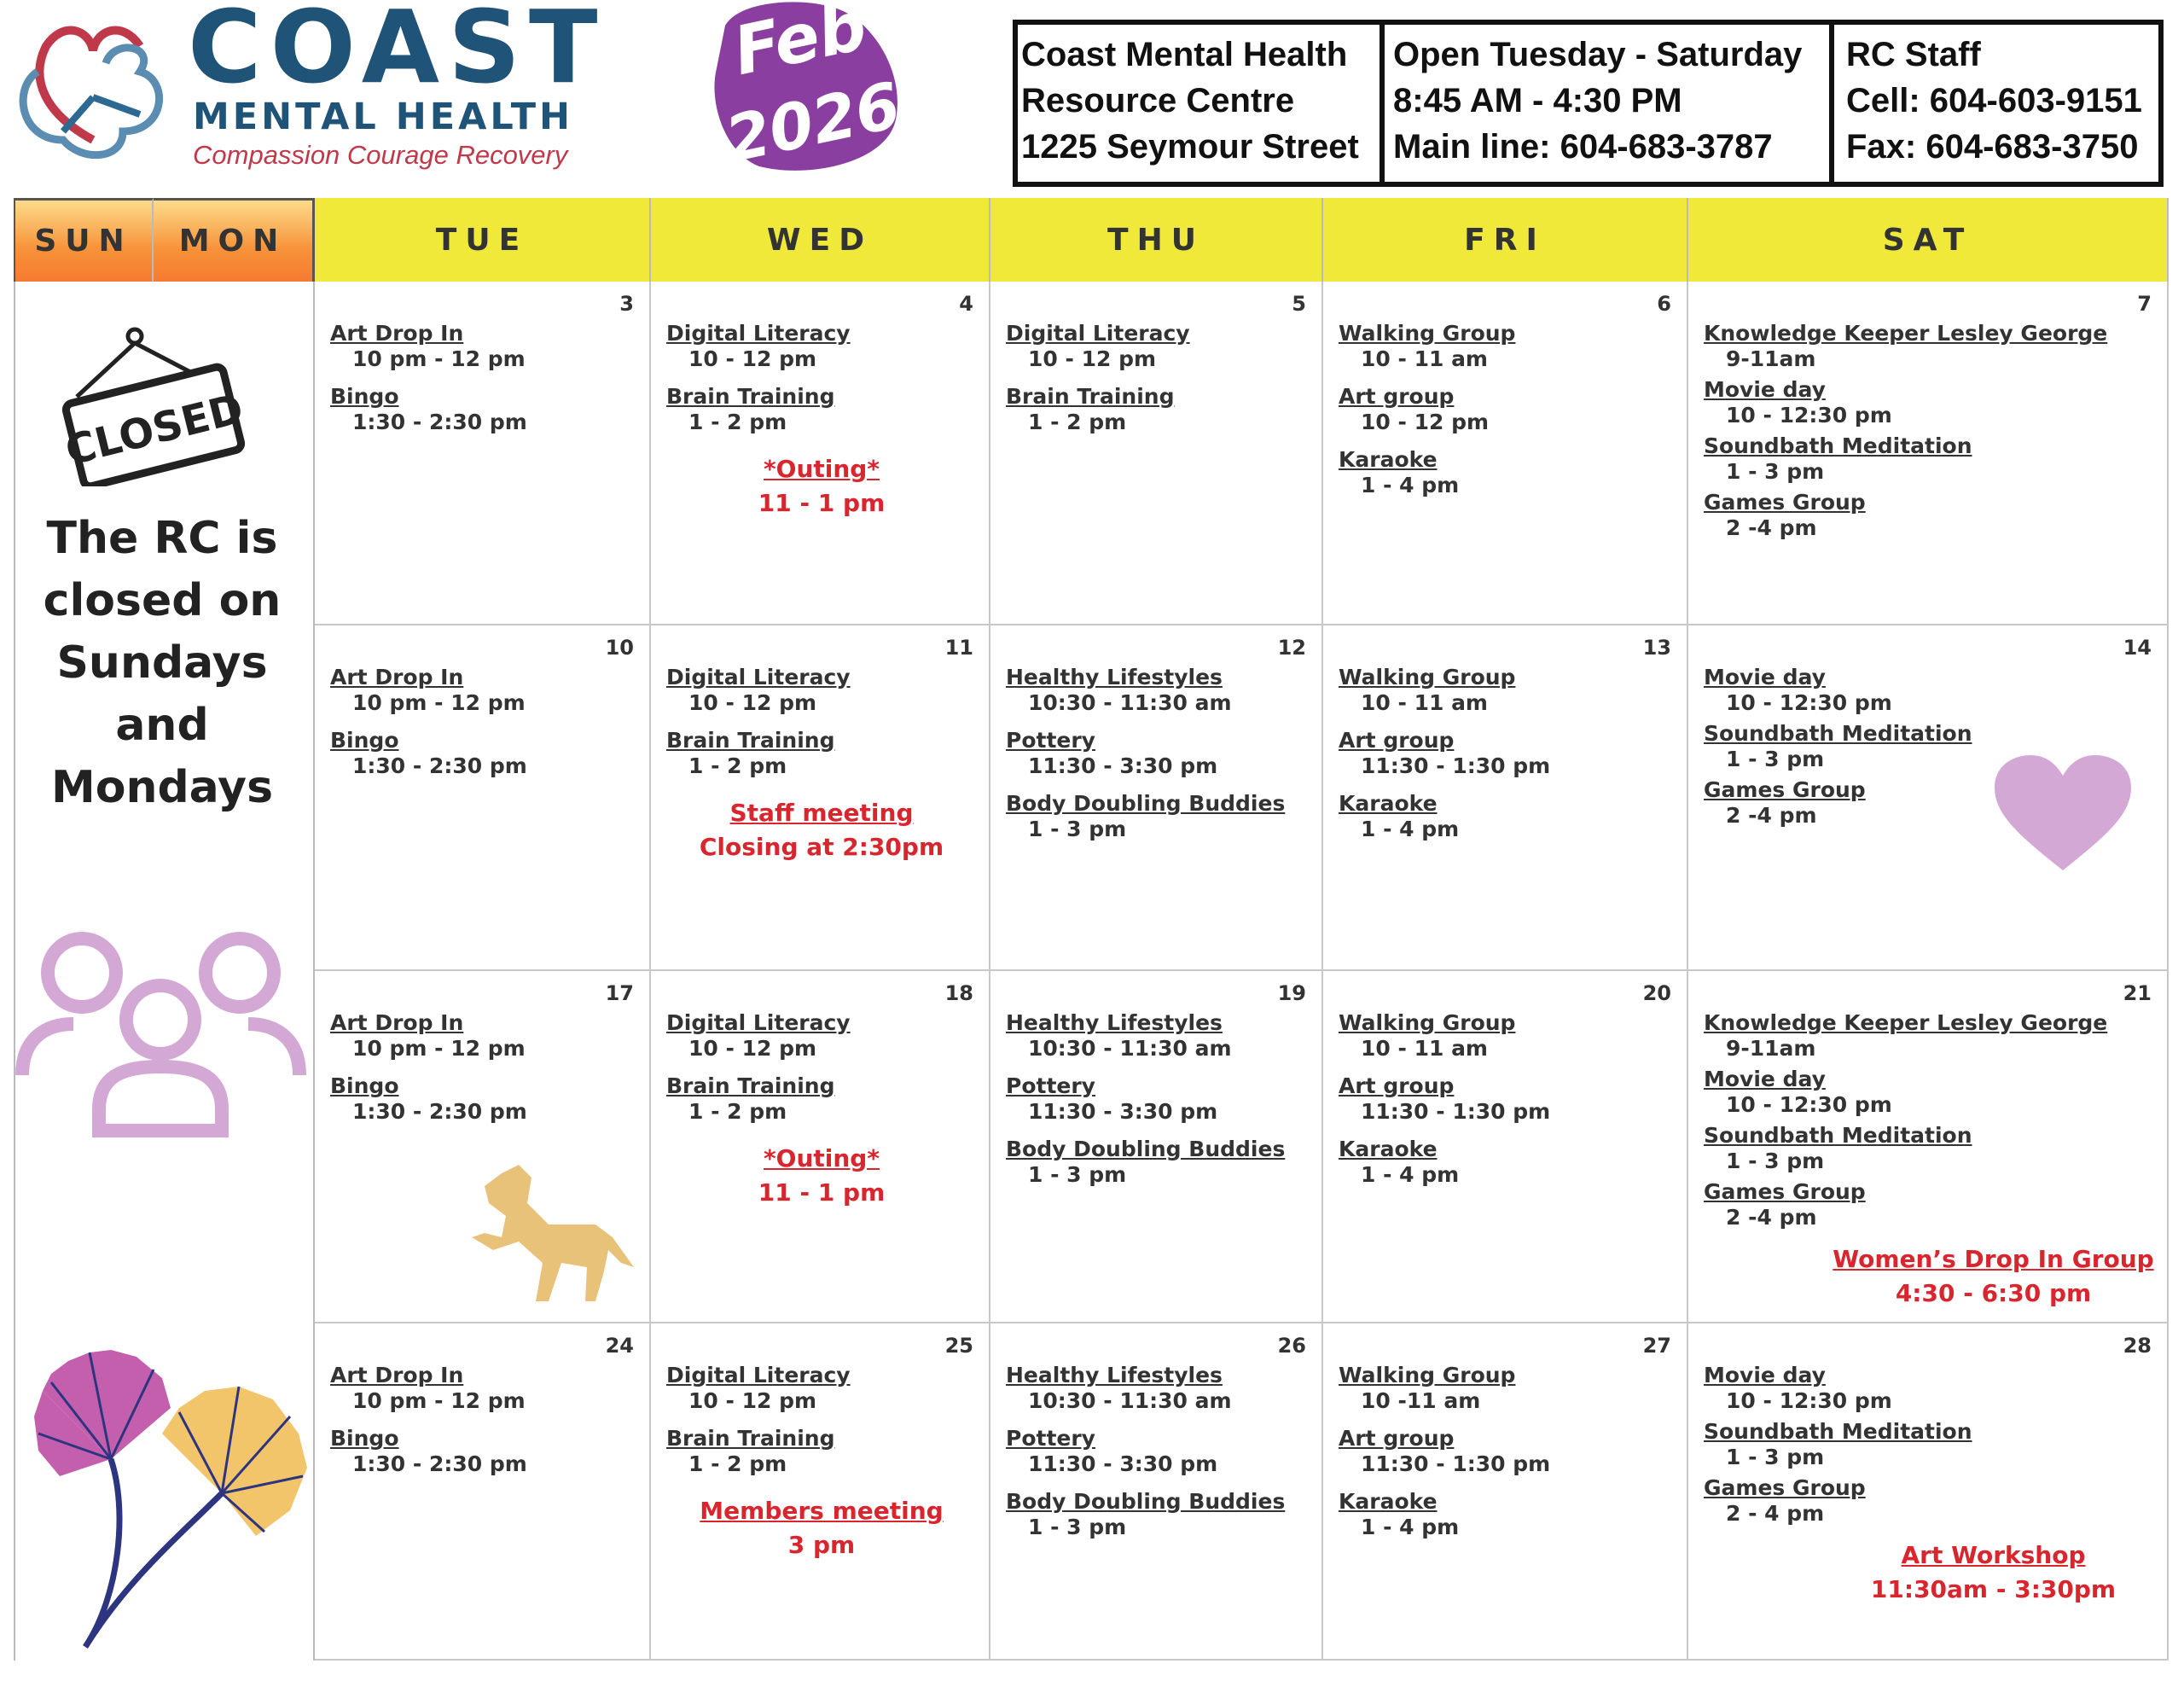 The height and width of the screenshot is (1681, 2184). Describe the element at coordinates (1456, 766) in the screenshot. I see `event-time: 11:30 - 1:30 pm` at that location.